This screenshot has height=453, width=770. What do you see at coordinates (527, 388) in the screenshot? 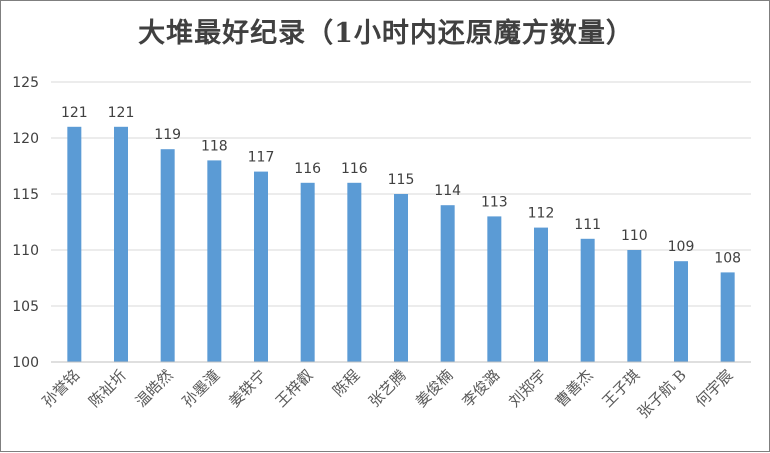
I see `category-label: 刘郑宇` at bounding box center [527, 388].